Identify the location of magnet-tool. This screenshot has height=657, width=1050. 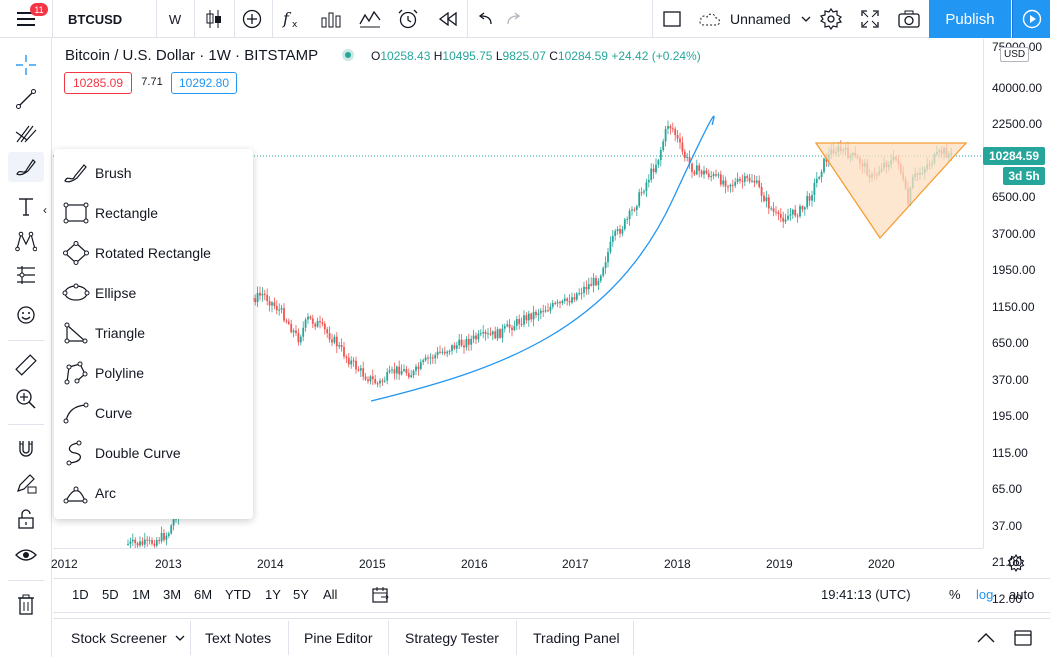
(26, 449).